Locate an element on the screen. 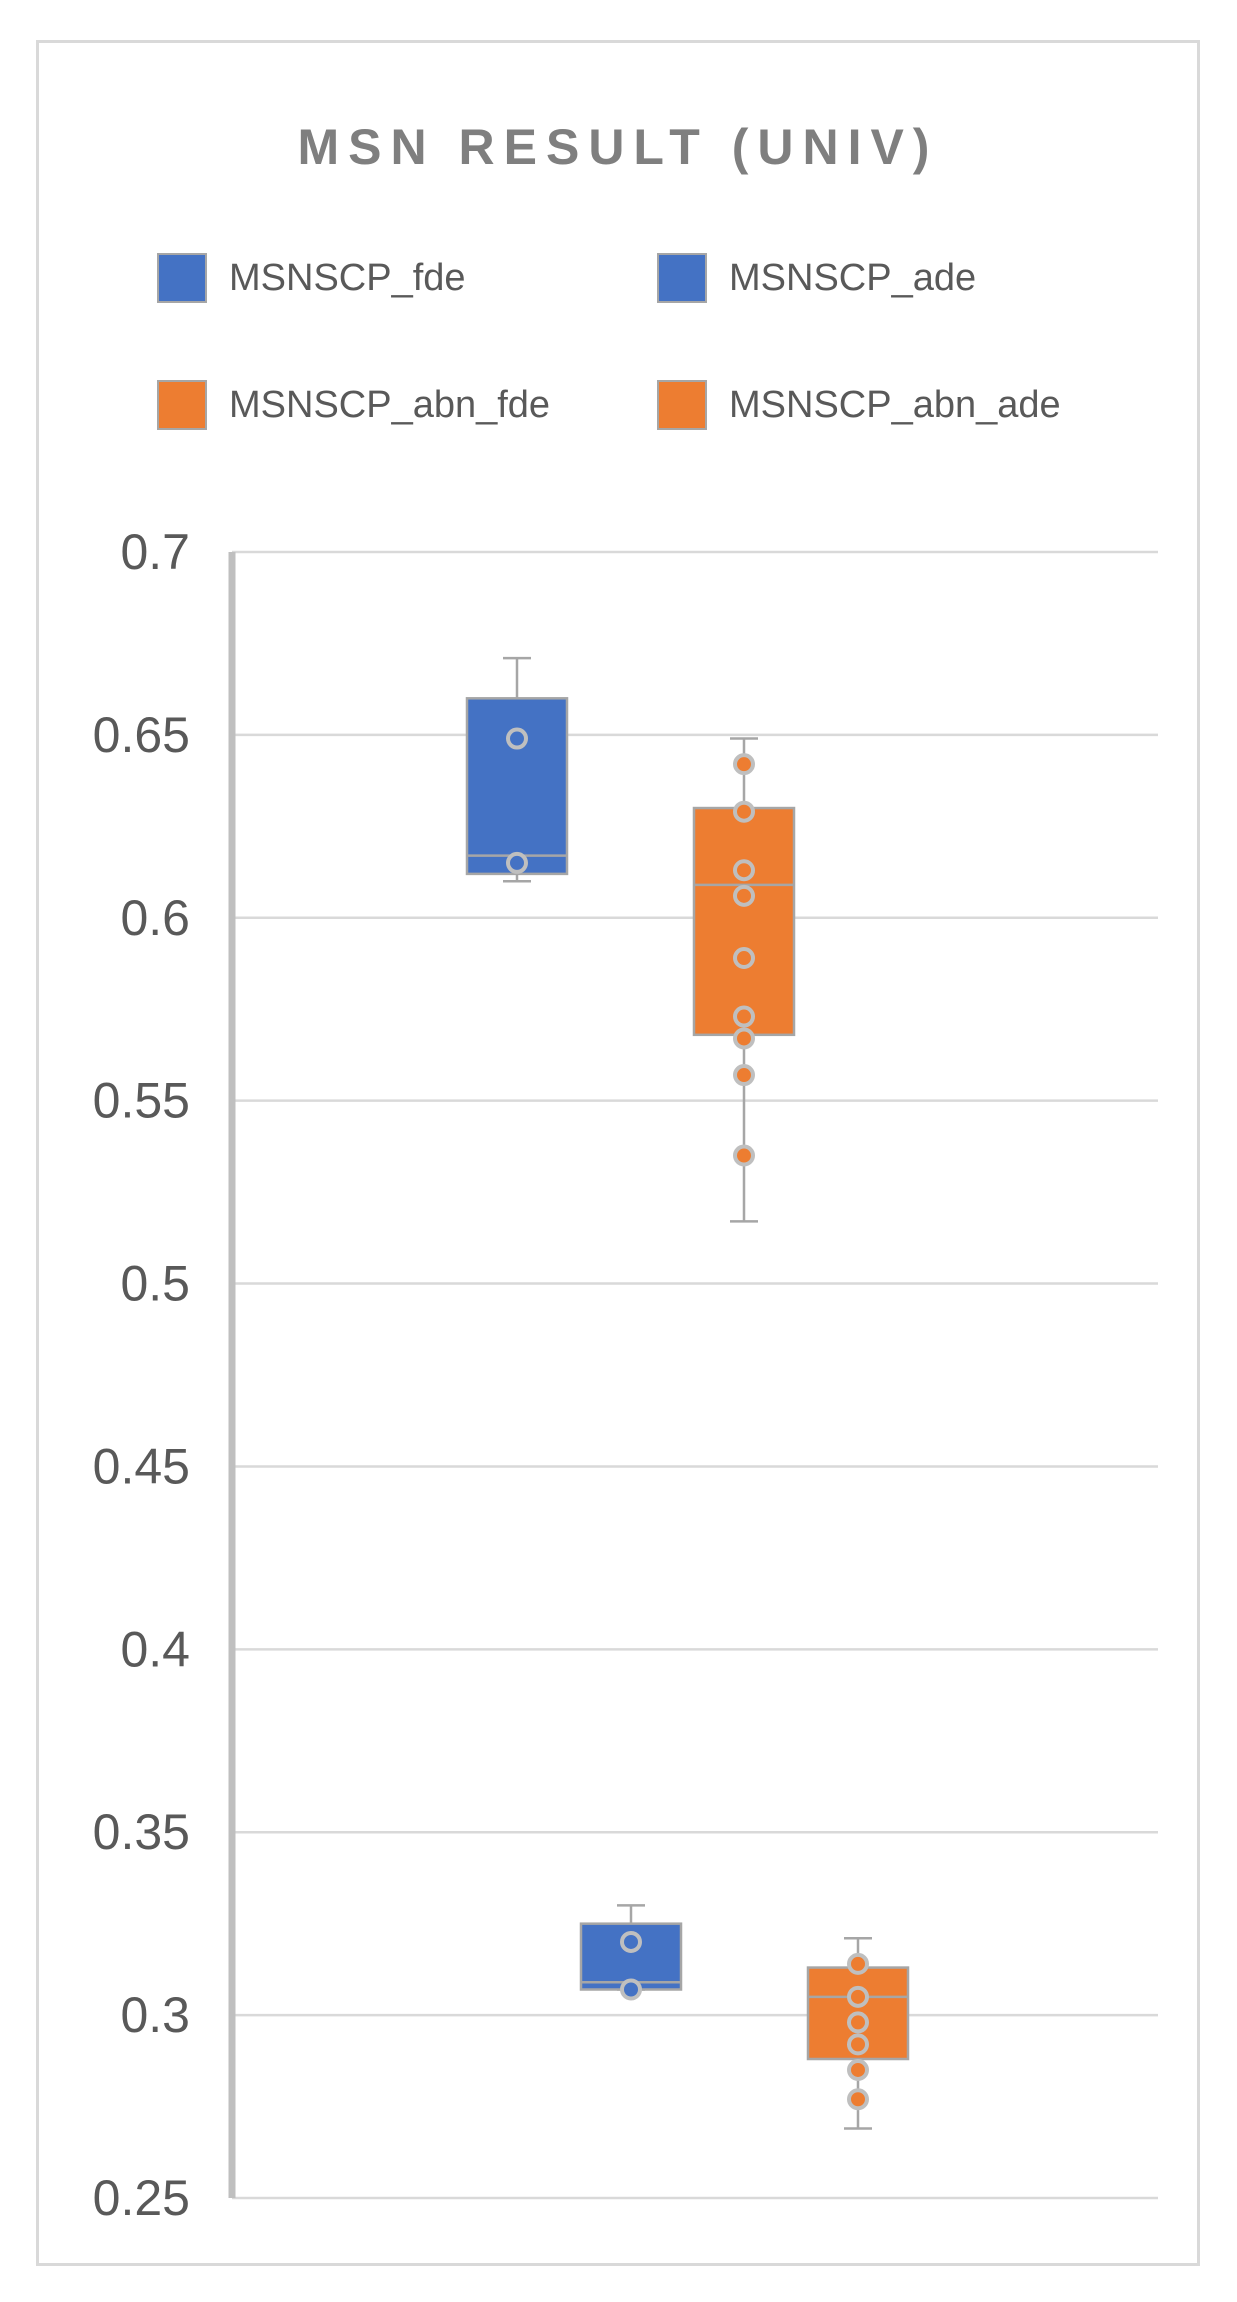 This screenshot has width=1237, height=2302. y-tick-label: 0.65 is located at coordinates (141, 735).